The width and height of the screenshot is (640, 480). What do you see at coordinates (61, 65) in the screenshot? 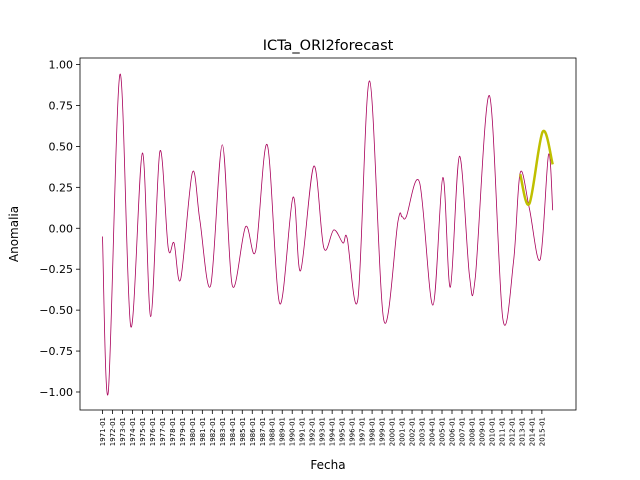
I see `y-tick-label: 1.00` at bounding box center [61, 65].